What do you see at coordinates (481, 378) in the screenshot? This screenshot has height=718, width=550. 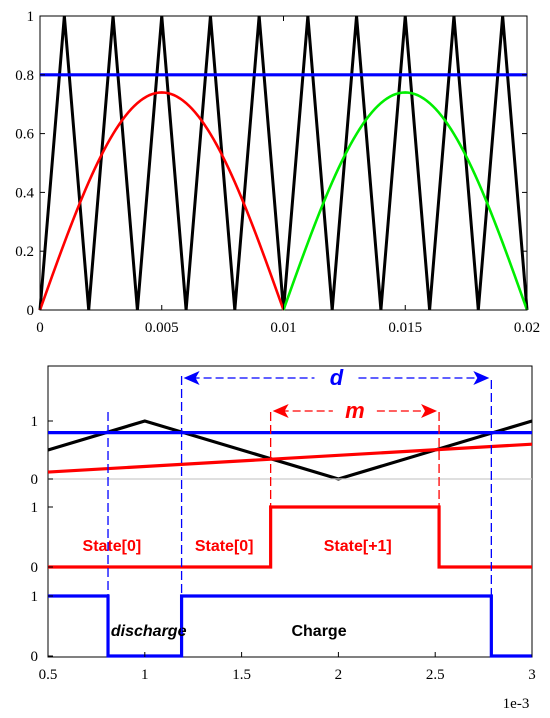 I see `annotation-d-right-arrowhead` at bounding box center [481, 378].